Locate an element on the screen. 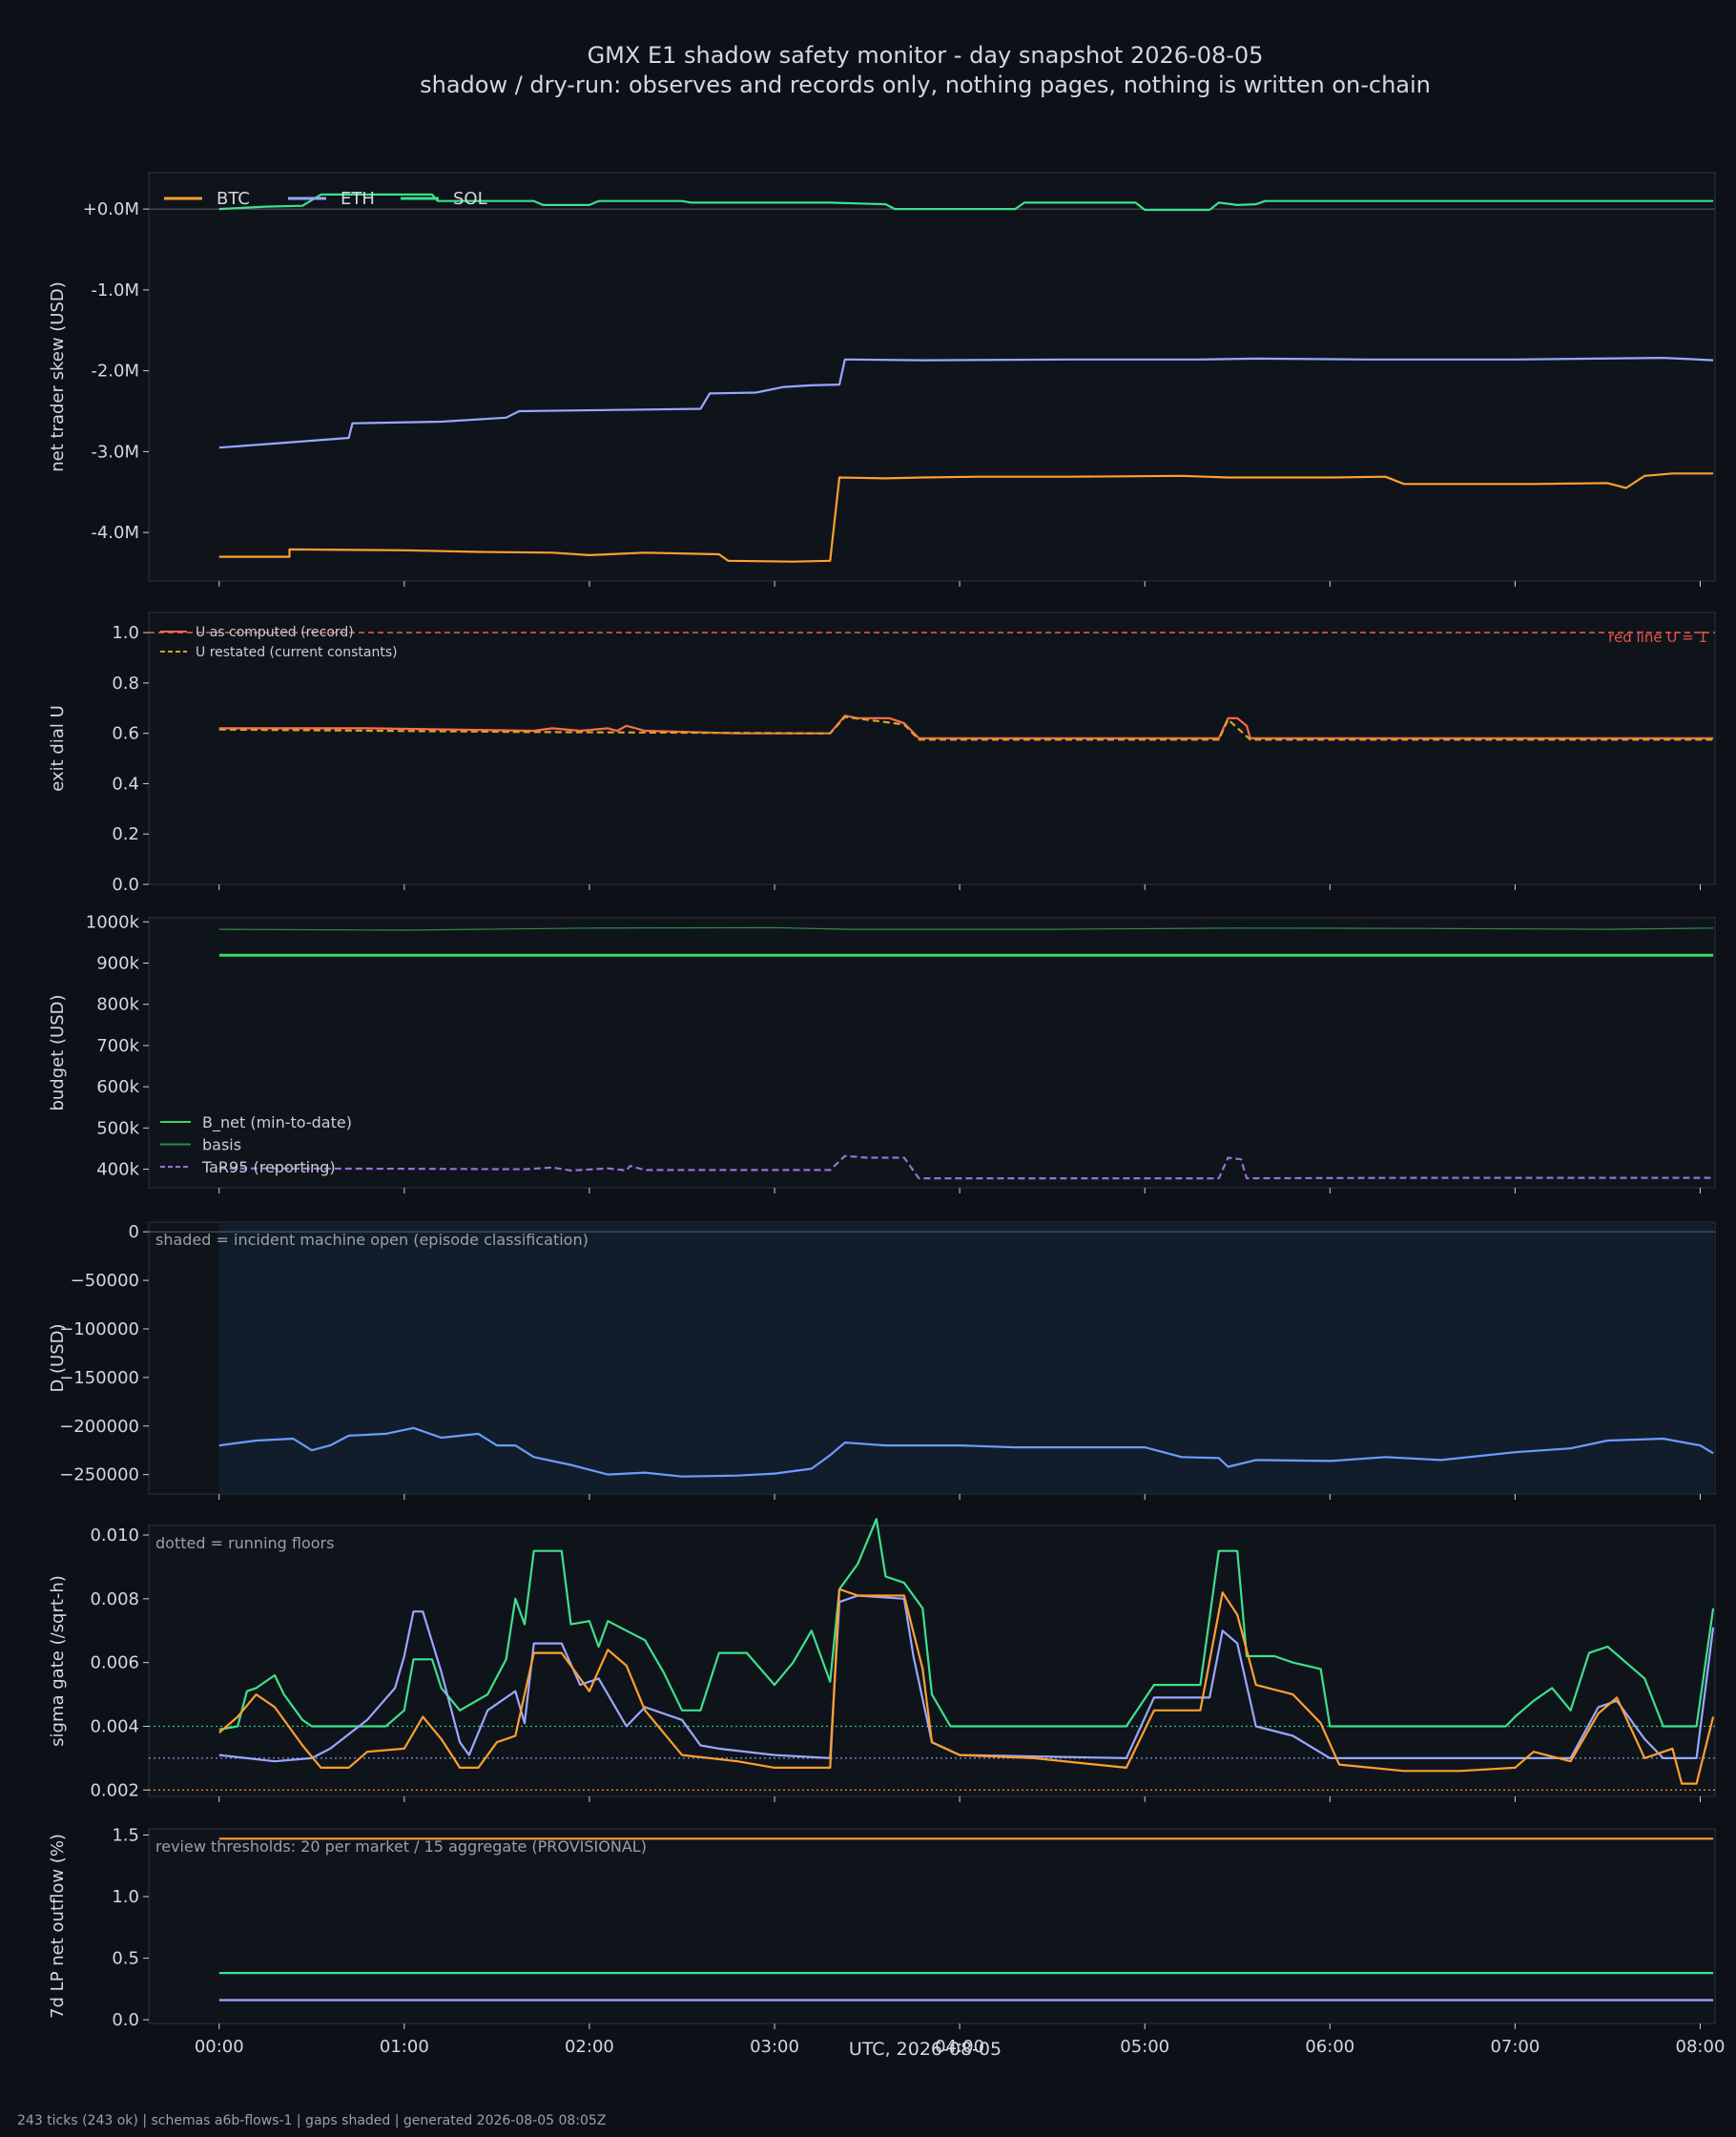 The image size is (1736, 2137). y-tick-label: 500k is located at coordinates (118, 1128).